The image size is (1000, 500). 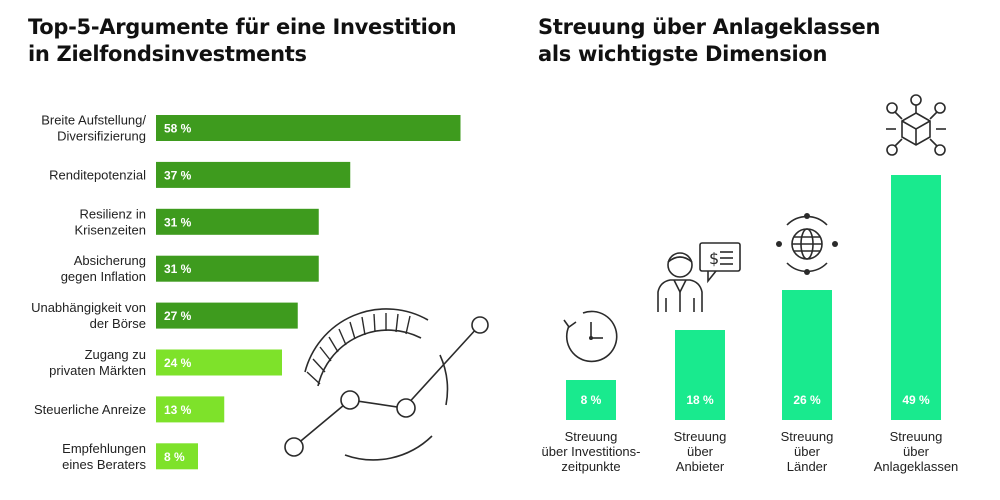 I want to click on bar-value-label: 13 %, so click(x=178, y=410).